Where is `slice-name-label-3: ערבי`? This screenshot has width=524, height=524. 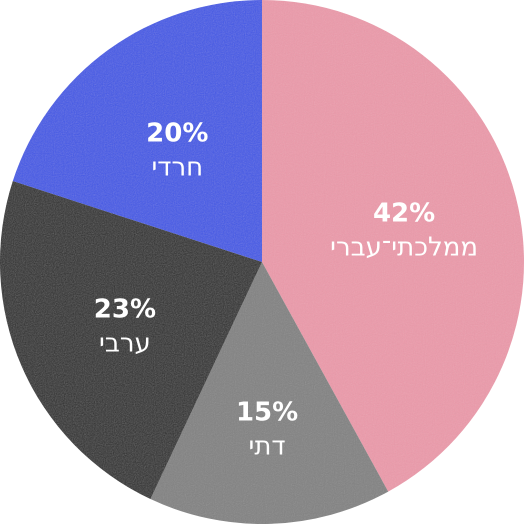 slice-name-label-3: ערבי is located at coordinates (125, 343).